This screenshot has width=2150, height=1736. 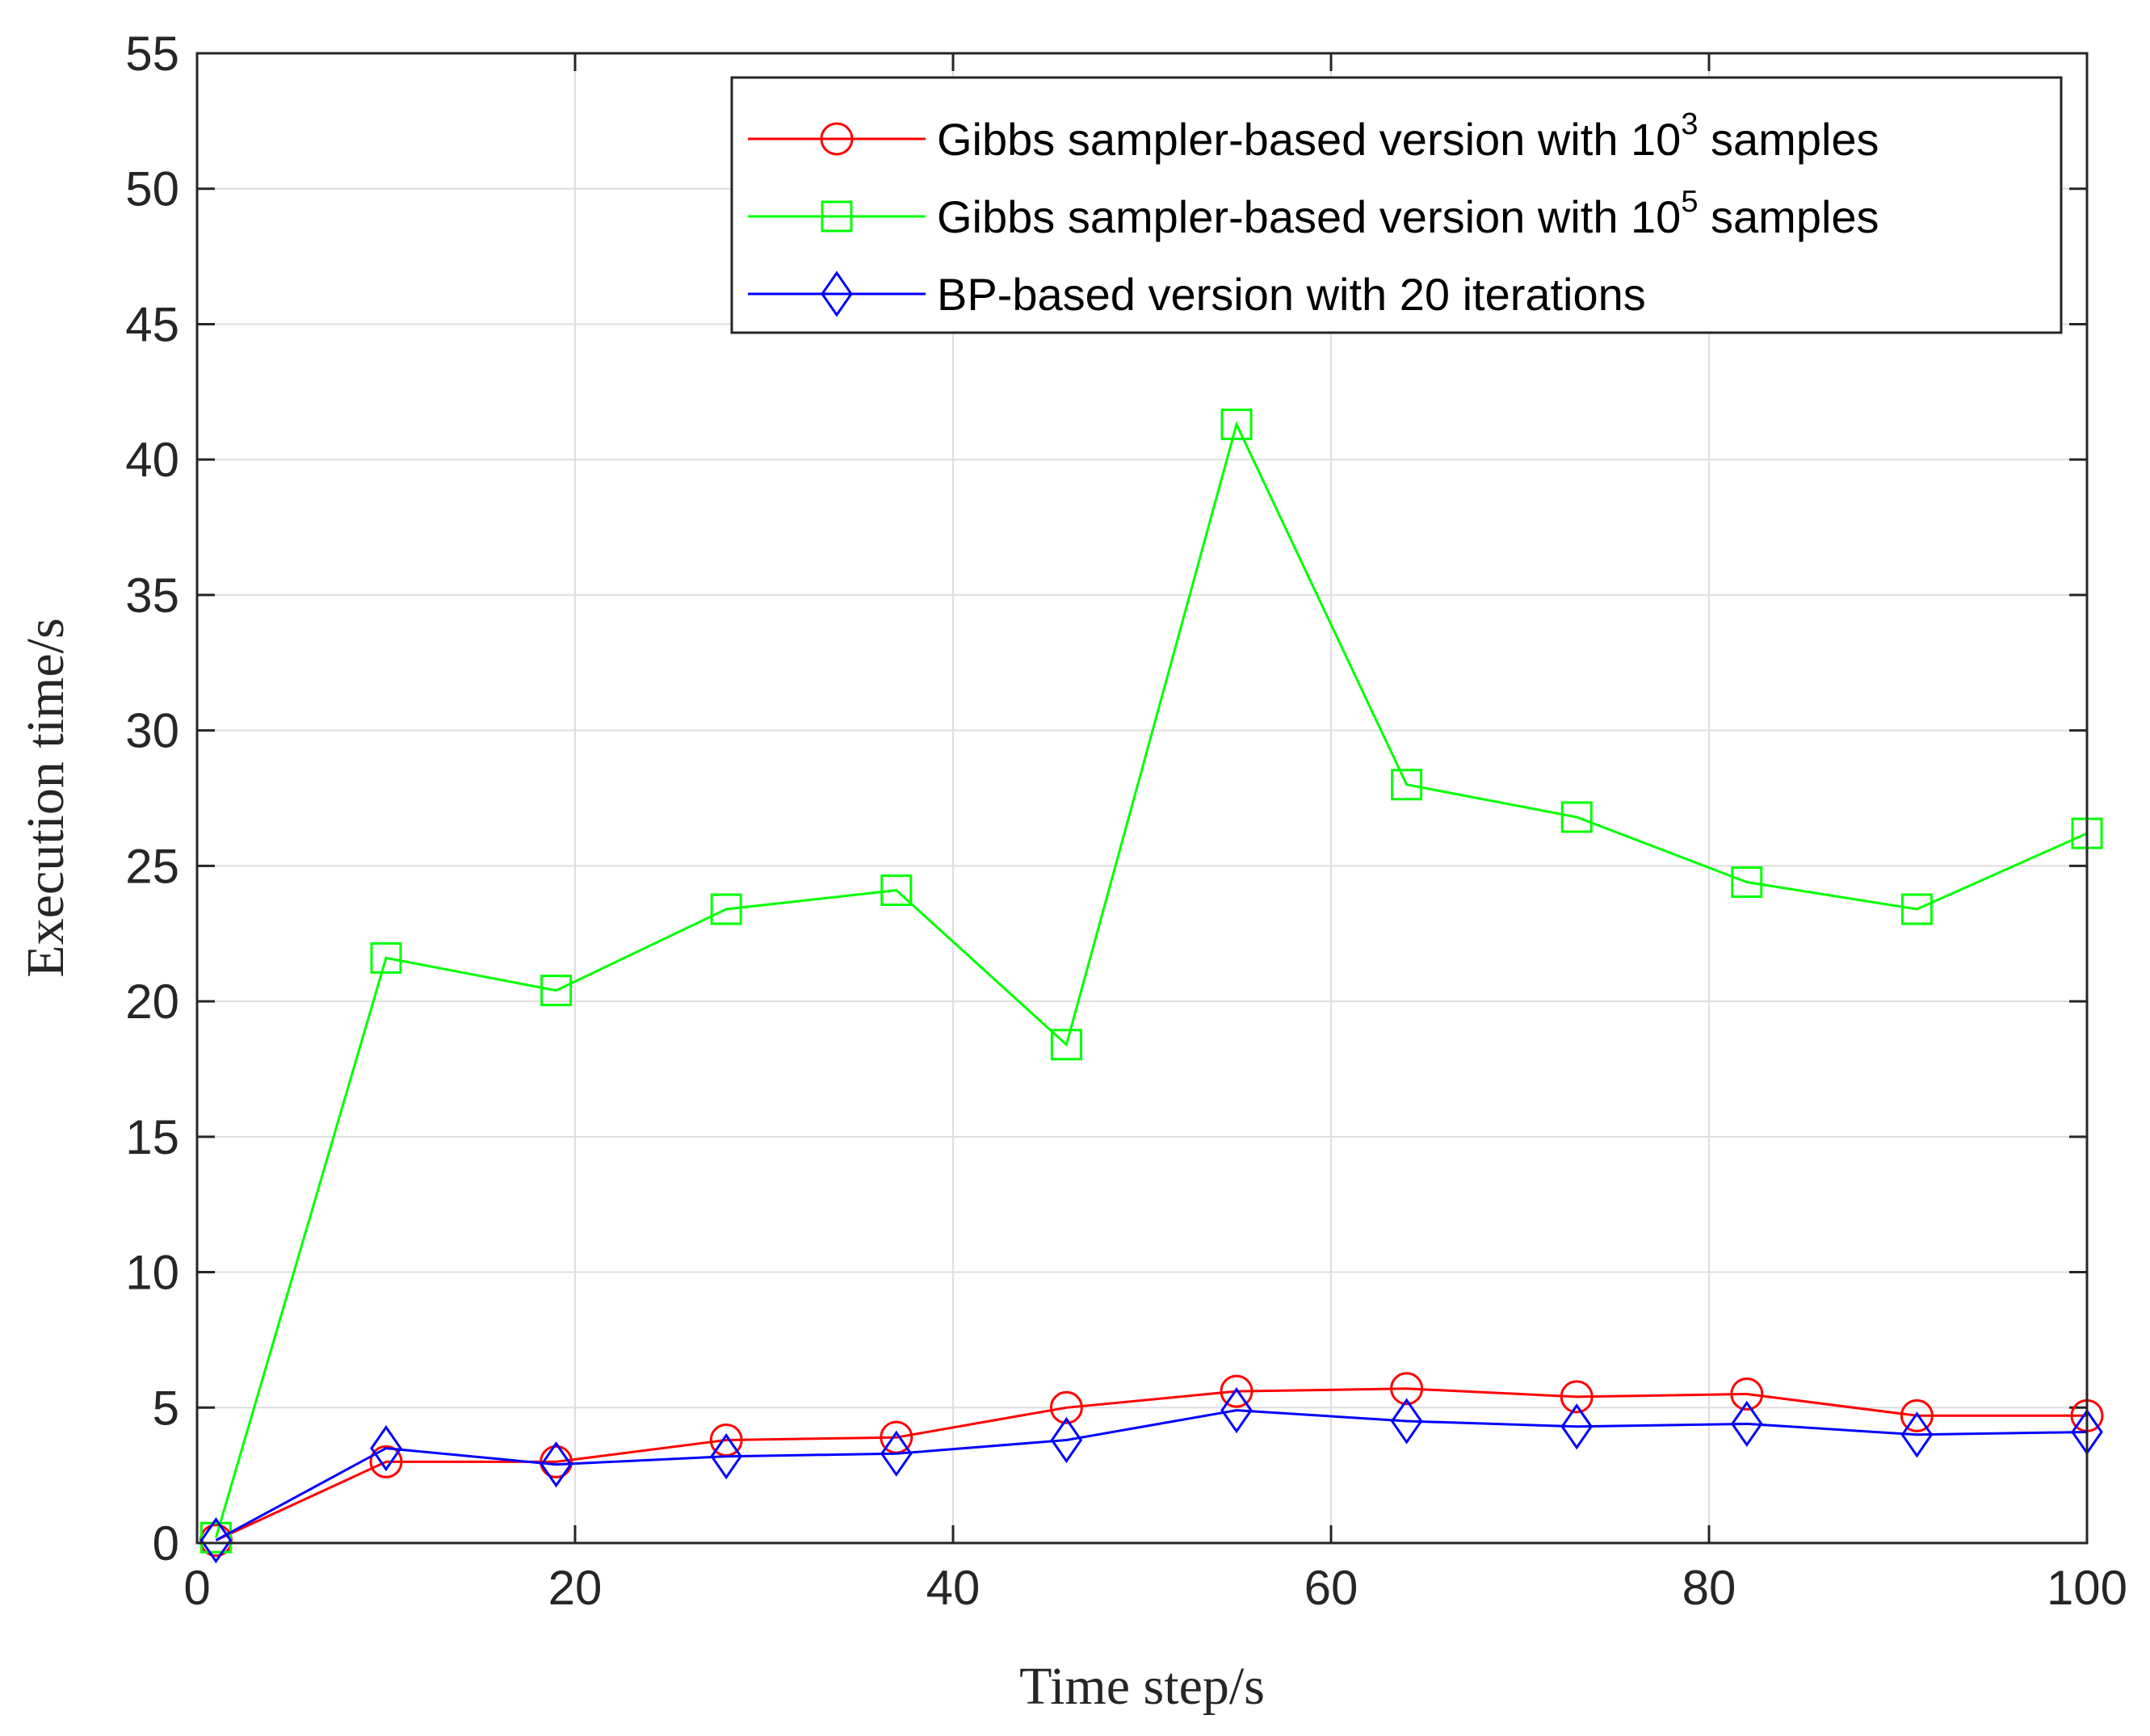 What do you see at coordinates (1709, 1588) in the screenshot?
I see `x-tick-label: 80` at bounding box center [1709, 1588].